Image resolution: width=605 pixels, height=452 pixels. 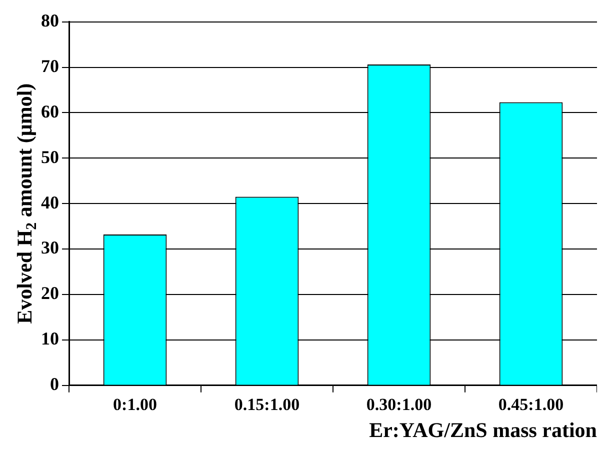 I want to click on y-tick-label: 20, so click(x=50, y=293).